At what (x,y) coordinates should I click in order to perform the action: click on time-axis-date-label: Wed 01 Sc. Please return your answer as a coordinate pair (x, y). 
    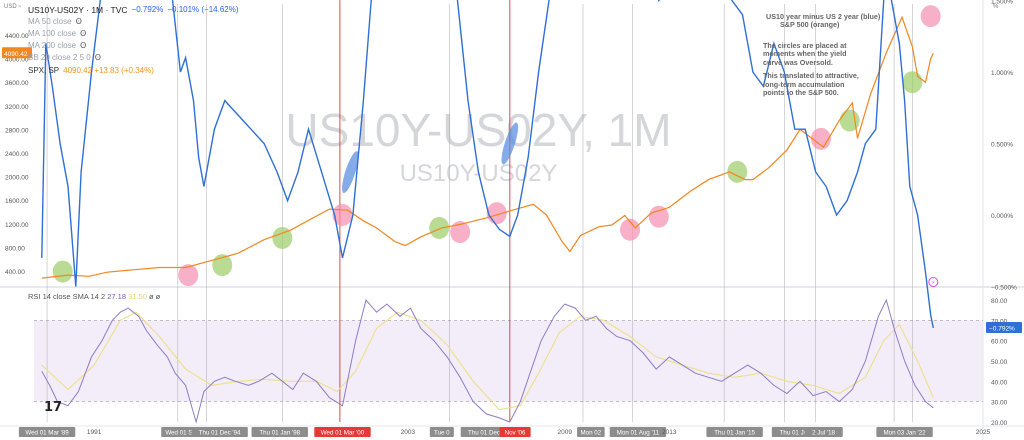
    Looking at the image, I should click on (180, 433).